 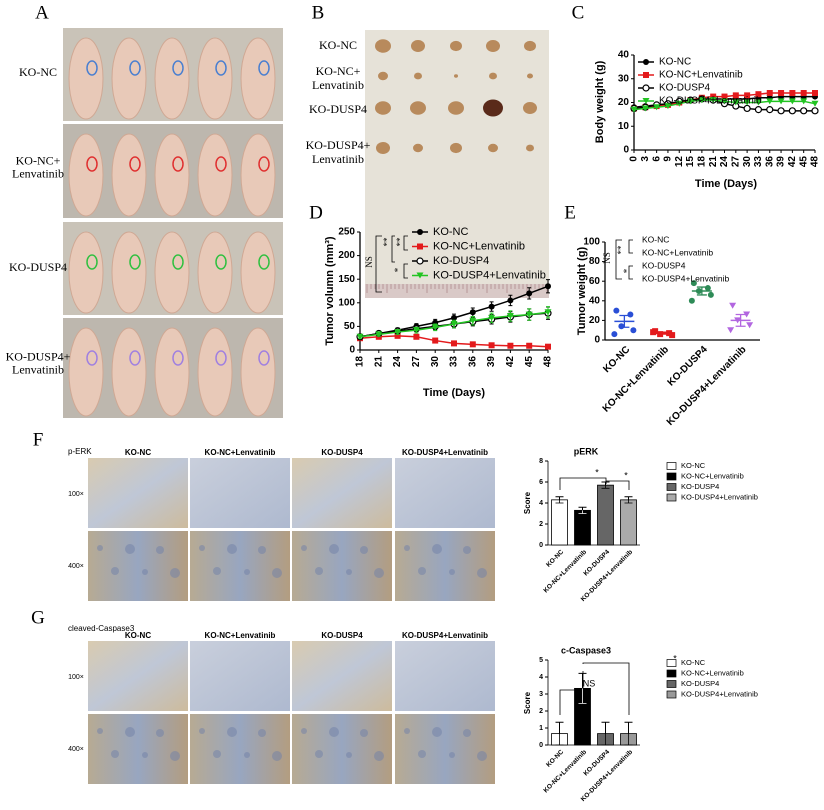 What do you see at coordinates (656, 159) in the screenshot?
I see `x-tick-label: 6` at bounding box center [656, 159].